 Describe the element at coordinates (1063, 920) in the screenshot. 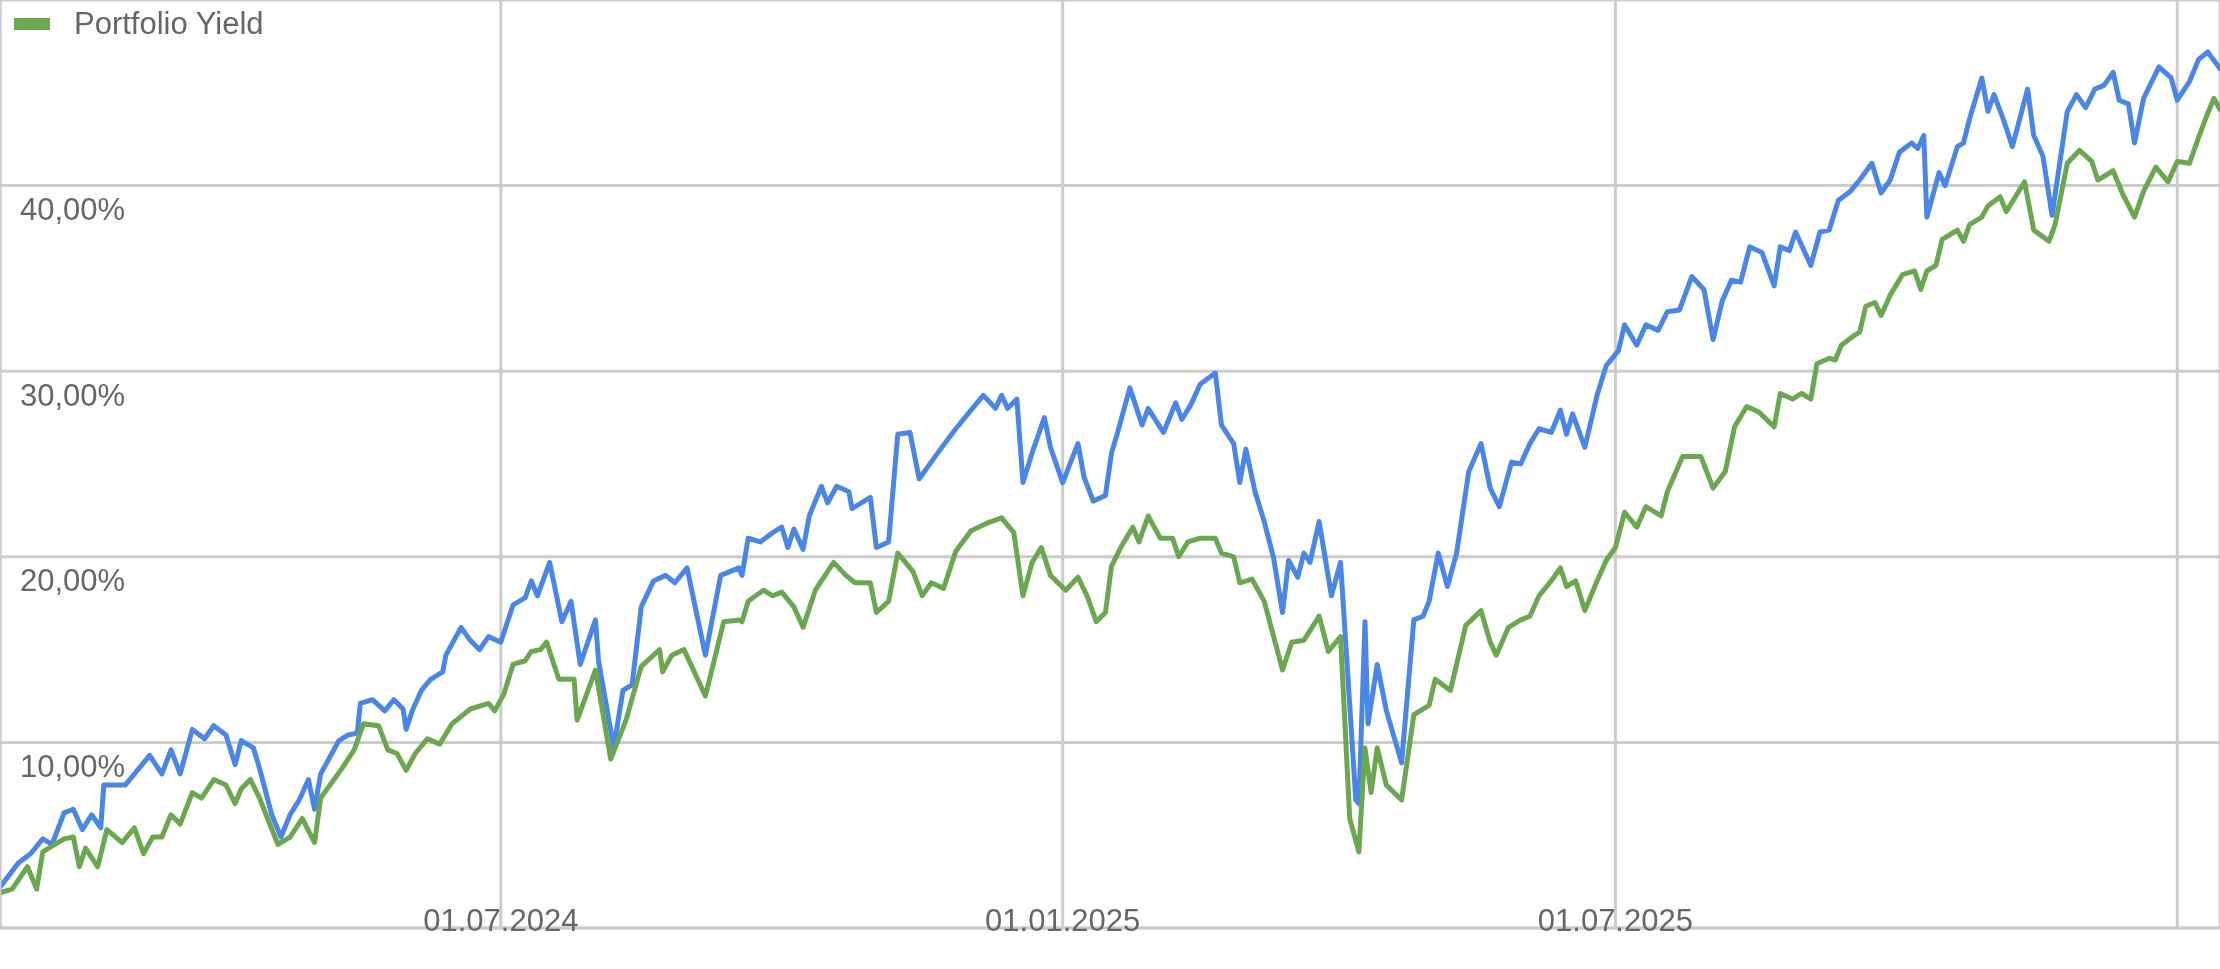

I see `x-tick-label: 01.01.2025` at that location.